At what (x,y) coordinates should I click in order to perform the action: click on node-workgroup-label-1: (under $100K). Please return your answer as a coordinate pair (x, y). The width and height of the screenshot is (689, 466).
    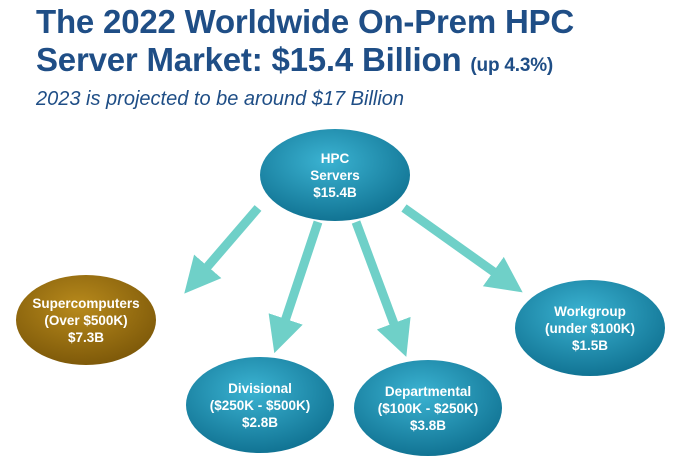
    Looking at the image, I should click on (590, 328).